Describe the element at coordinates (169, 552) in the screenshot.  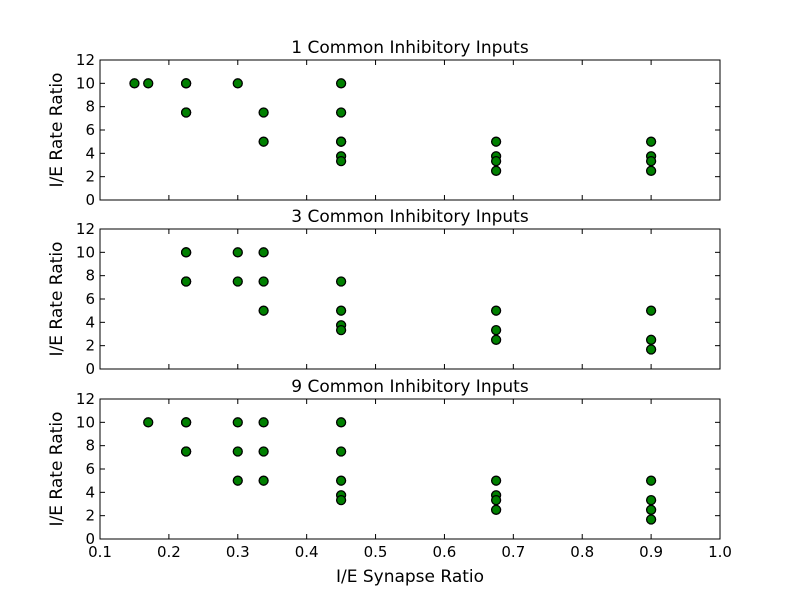
I see `x-tick-label: 0.2` at that location.